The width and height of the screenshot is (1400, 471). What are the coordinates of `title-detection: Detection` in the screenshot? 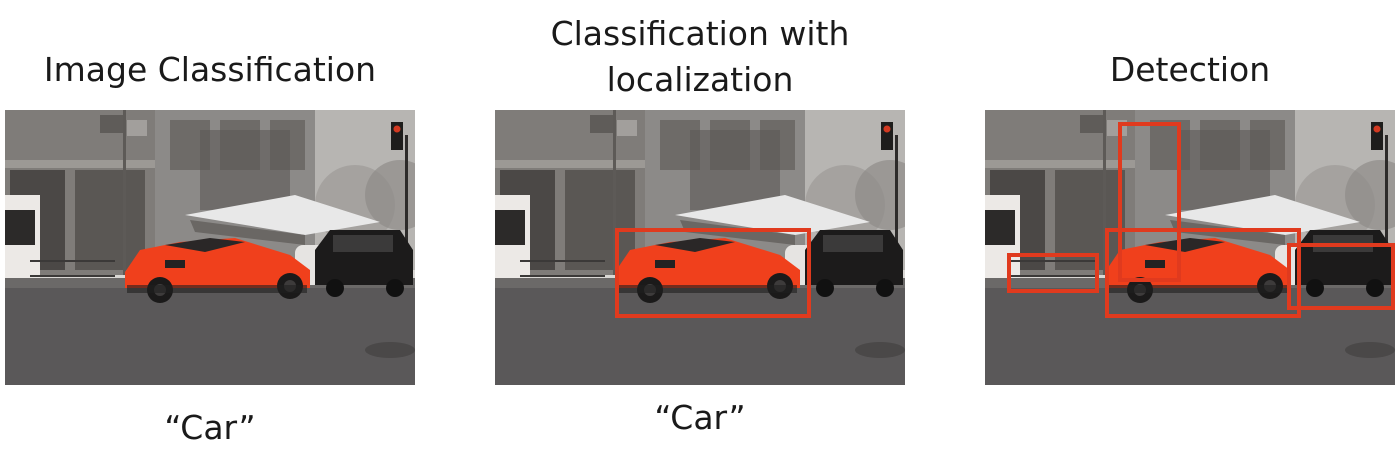 It's located at (1190, 69).